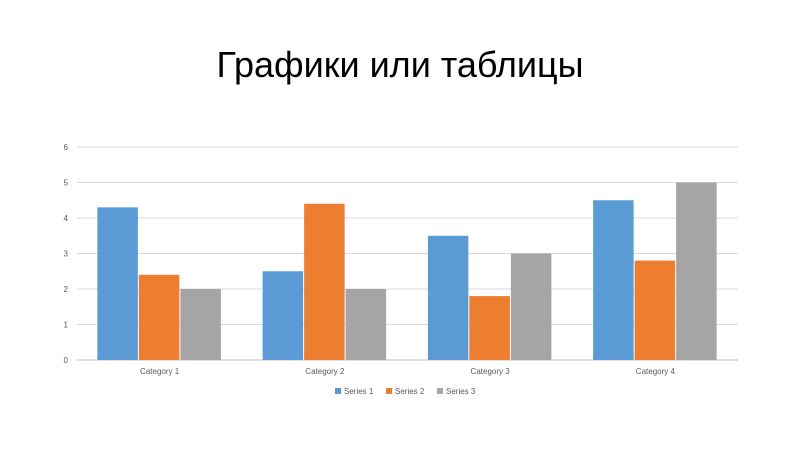 The height and width of the screenshot is (450, 800). What do you see at coordinates (359, 391) in the screenshot?
I see `legend-label: Series 1` at bounding box center [359, 391].